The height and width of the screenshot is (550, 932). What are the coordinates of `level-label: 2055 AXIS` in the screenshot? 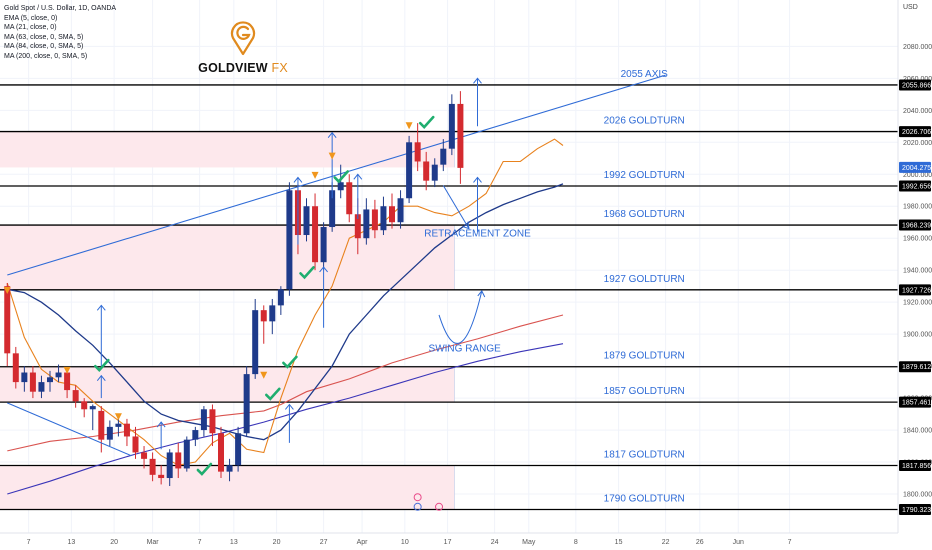 It's located at (645, 74).